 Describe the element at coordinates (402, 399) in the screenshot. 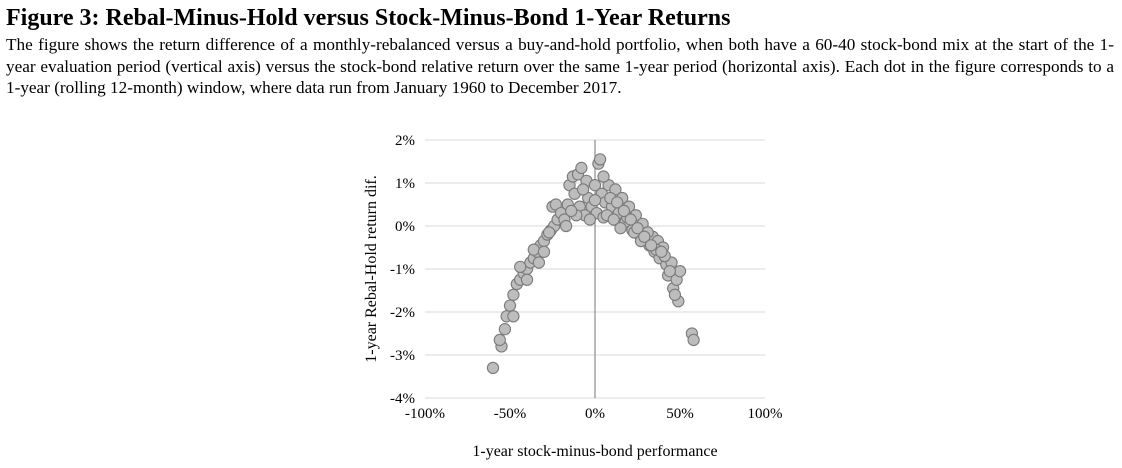

I see `y-tick-label: -4%` at that location.